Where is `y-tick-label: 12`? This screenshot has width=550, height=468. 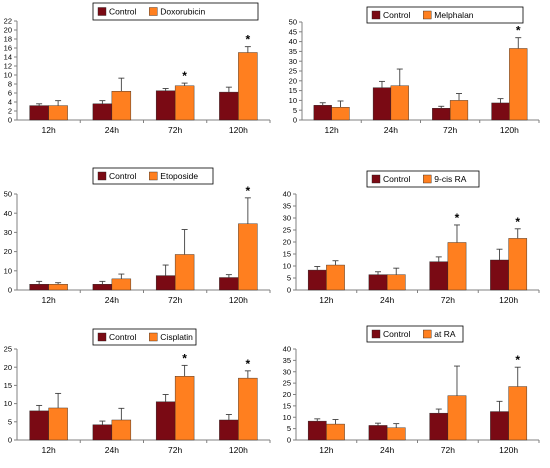 y-tick-label: 12 is located at coordinates (8, 66).